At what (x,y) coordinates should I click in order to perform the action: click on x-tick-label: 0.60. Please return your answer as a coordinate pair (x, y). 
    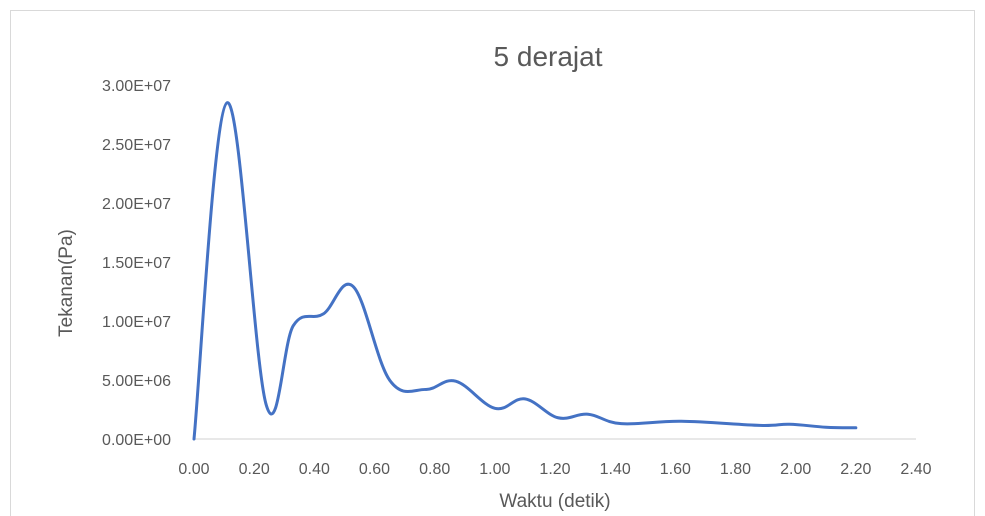
    Looking at the image, I should click on (374, 469).